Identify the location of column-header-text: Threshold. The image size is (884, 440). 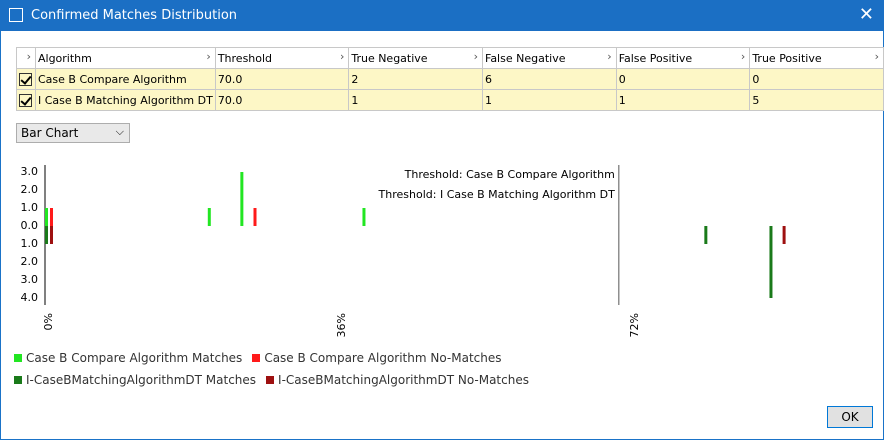
(245, 58).